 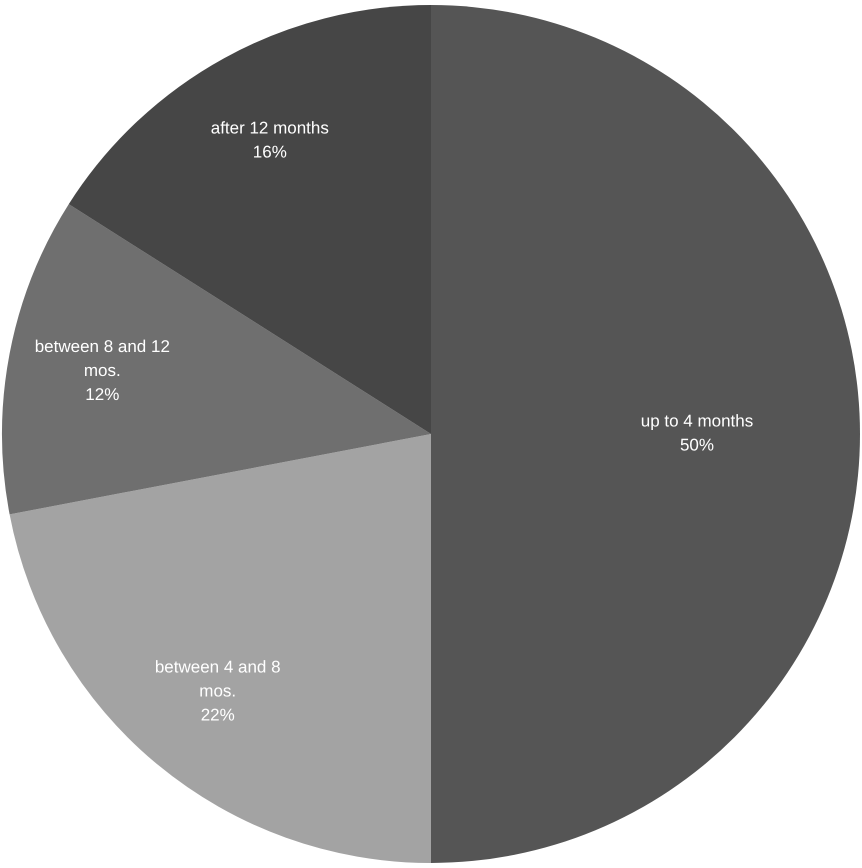 What do you see at coordinates (217, 715) in the screenshot?
I see `data-label: 22%` at bounding box center [217, 715].